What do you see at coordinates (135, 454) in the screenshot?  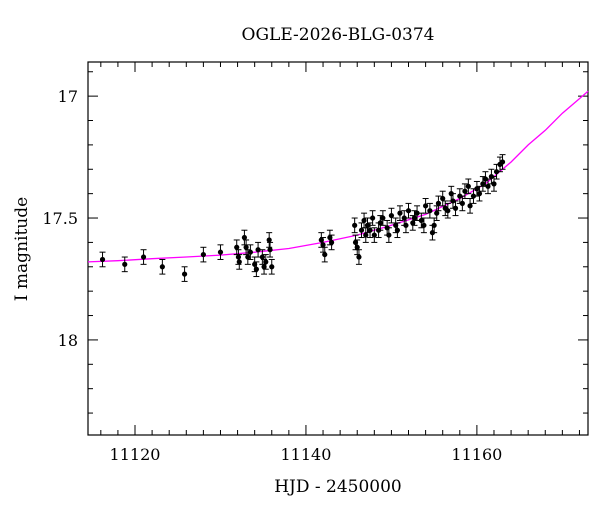 I see `x-tick-label: 11120` at bounding box center [135, 454].